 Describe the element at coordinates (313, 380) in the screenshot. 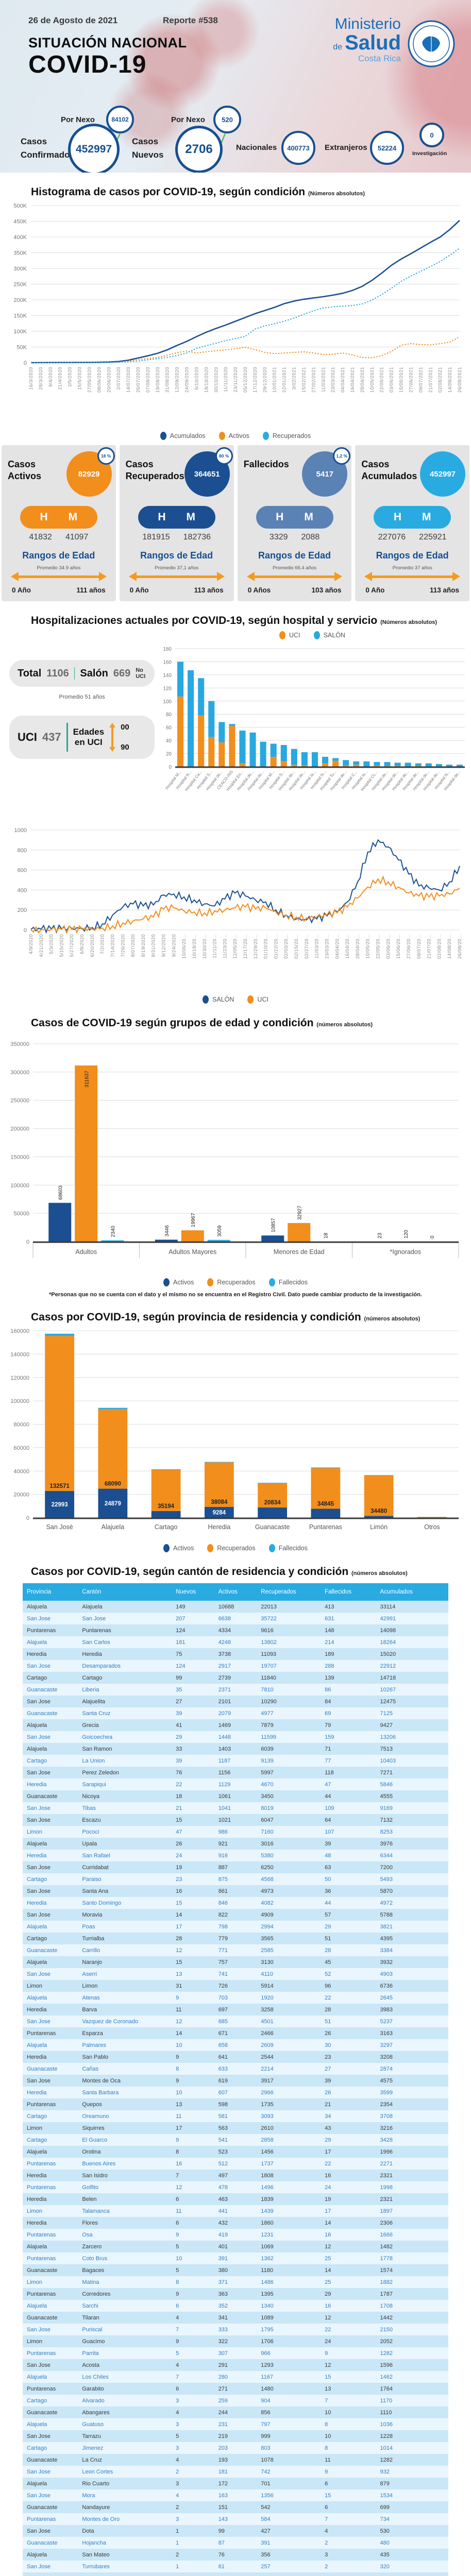

I see `svg-text: 27/02/2021` at that location.